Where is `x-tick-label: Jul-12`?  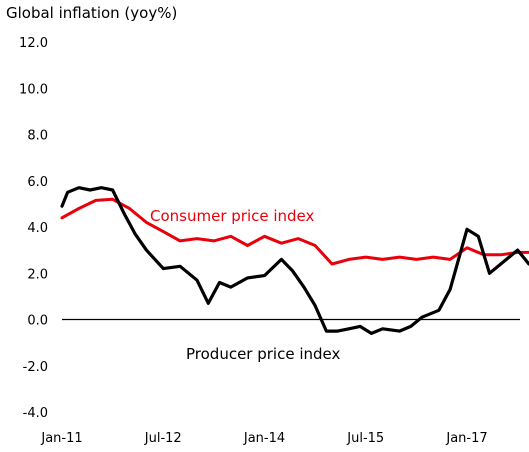
x-tick-label: Jul-12 is located at coordinates (163, 438).